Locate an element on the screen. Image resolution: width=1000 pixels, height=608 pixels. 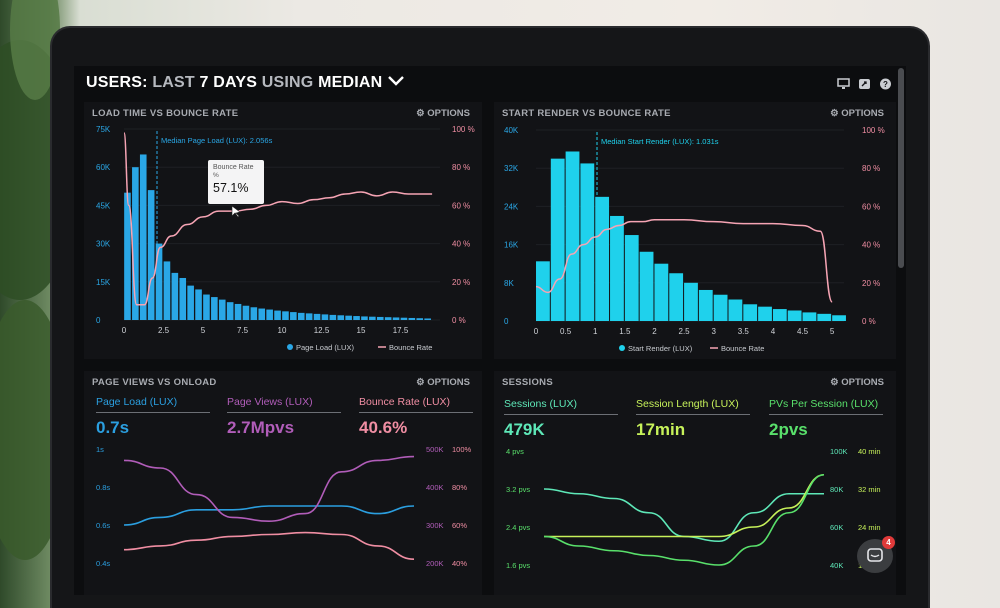
title-median: MEDIAN is located at coordinates (350, 83).